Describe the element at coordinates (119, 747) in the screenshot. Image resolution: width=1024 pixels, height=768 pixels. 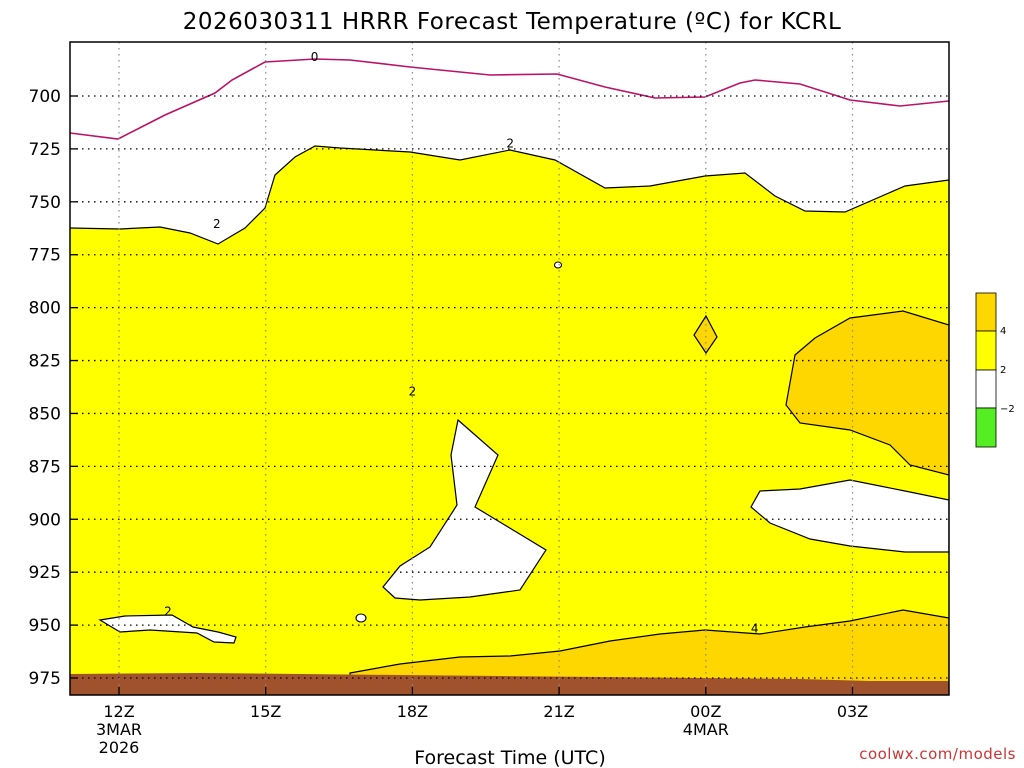
I see `x-tick-year: 2026` at that location.